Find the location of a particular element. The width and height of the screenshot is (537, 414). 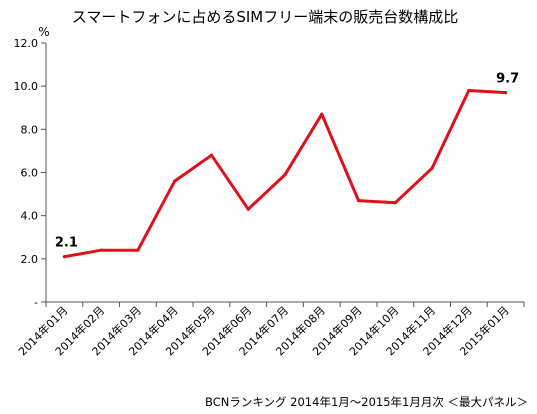

y-tick-labels: - 2.0 4.0 6.0 8.0 10.0 12.0 is located at coordinates (26, 173).